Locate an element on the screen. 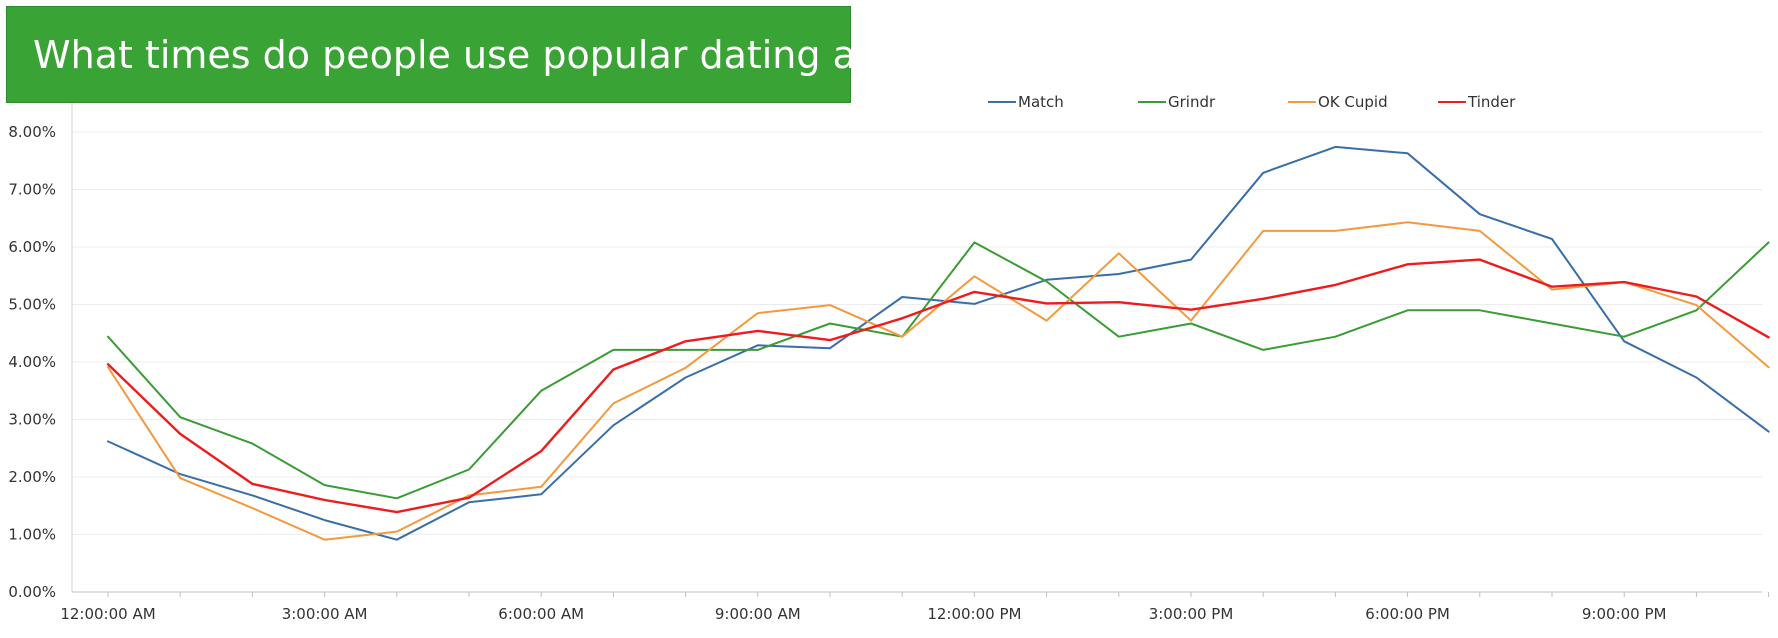  y-tick-label: 3.00% is located at coordinates (32, 420).